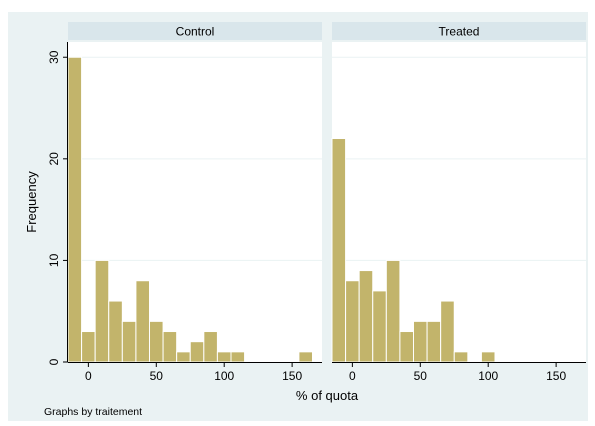 This screenshot has height=426, width=595. I want to click on y-tick-label-10: 10, so click(54, 260).